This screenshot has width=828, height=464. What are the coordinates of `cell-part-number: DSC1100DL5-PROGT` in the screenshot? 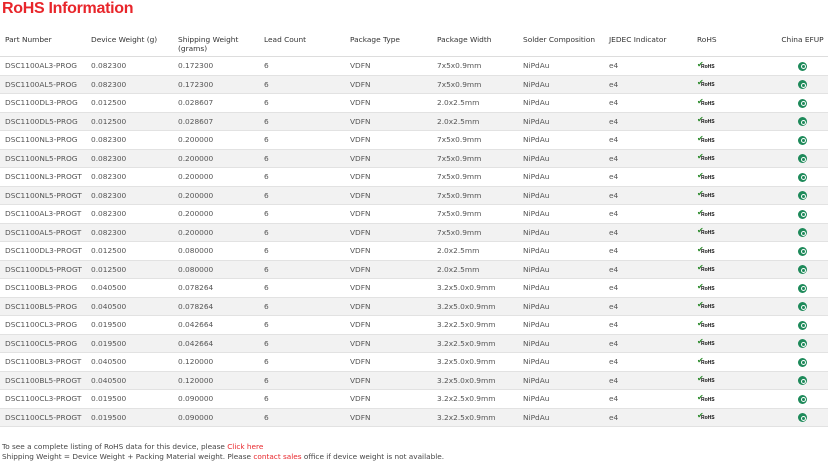 It's located at (43, 269).